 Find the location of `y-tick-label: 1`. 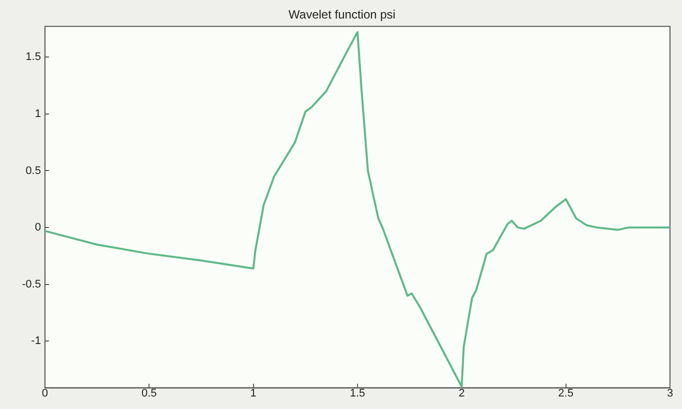

y-tick-label: 1 is located at coordinates (37, 114).